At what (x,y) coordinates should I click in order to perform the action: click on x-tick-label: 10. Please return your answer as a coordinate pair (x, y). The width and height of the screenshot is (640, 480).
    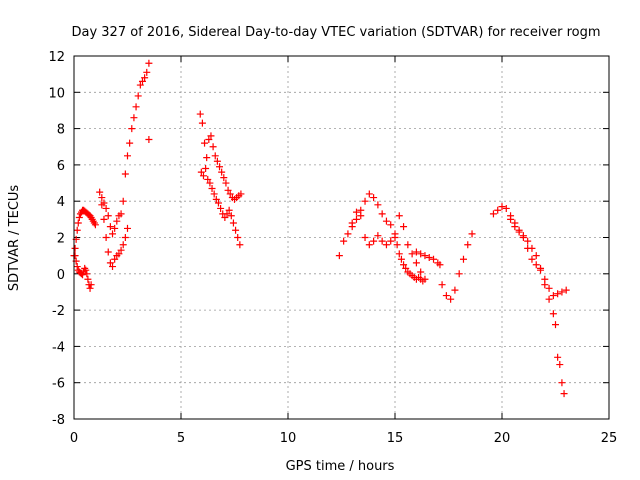
    Looking at the image, I should click on (288, 438).